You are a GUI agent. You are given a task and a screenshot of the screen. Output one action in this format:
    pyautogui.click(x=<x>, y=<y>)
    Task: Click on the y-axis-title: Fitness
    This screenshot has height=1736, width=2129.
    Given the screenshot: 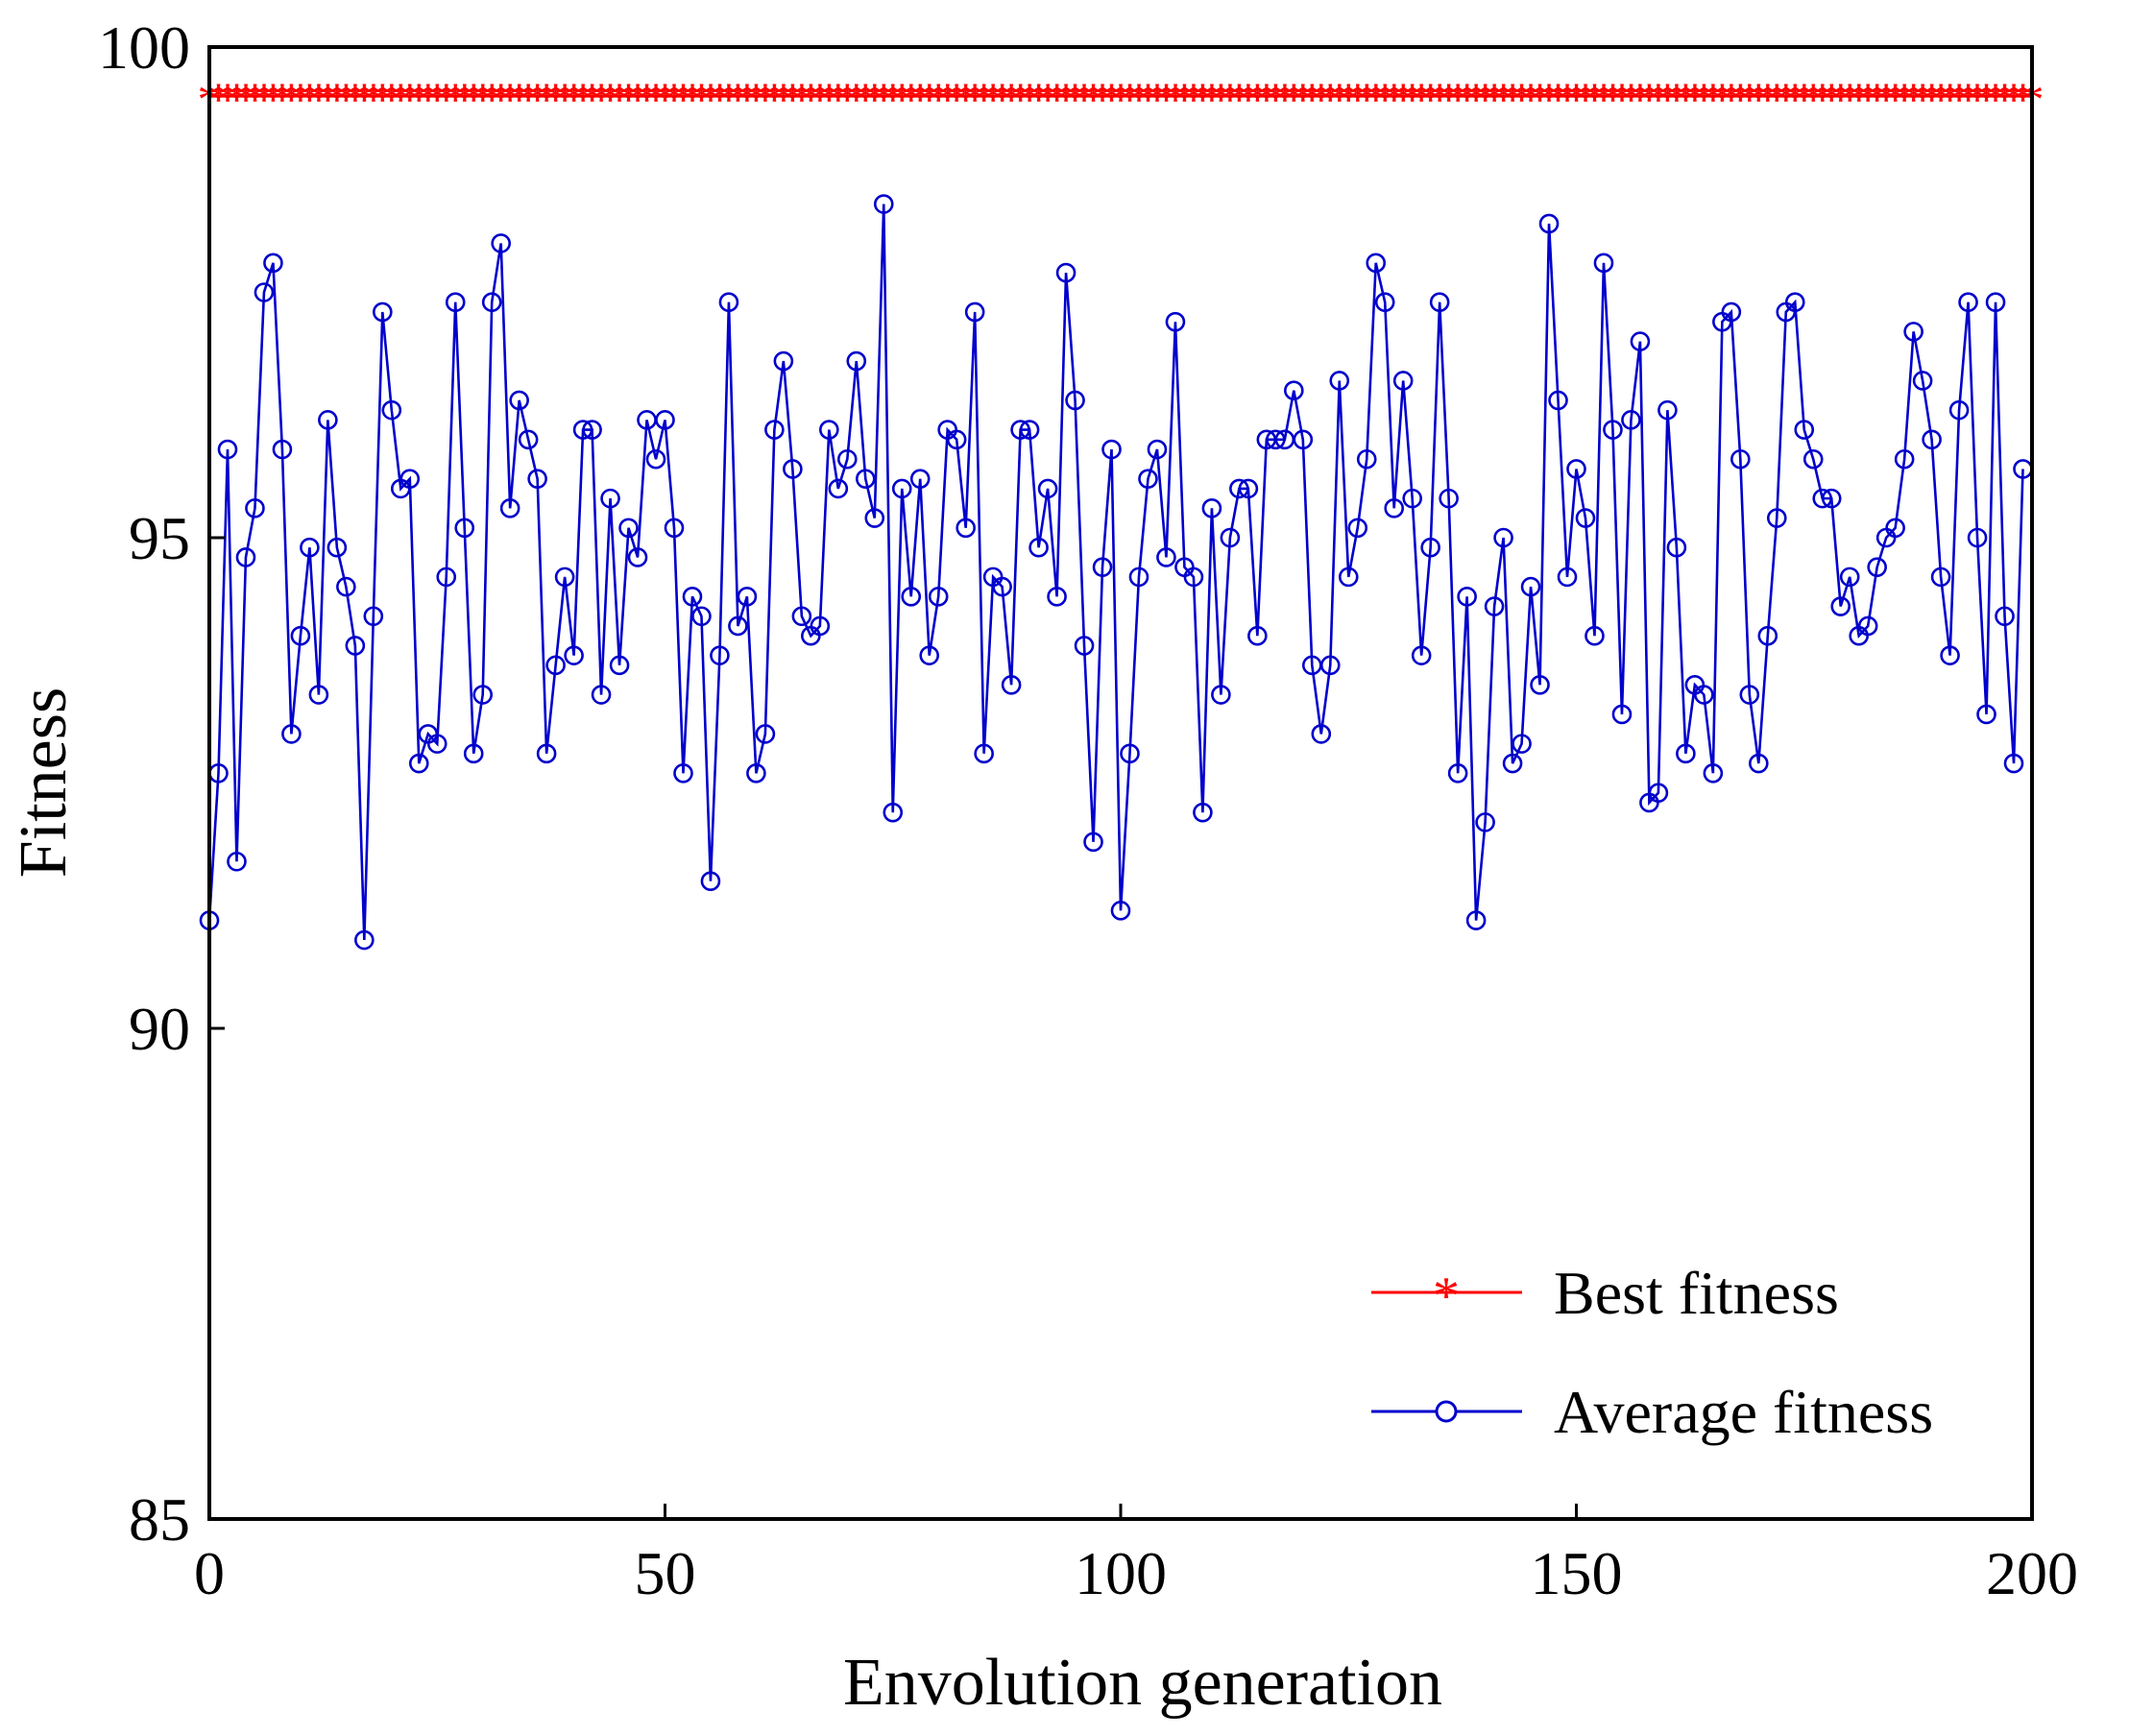 What is the action you would take?
    pyautogui.click(x=44, y=782)
    